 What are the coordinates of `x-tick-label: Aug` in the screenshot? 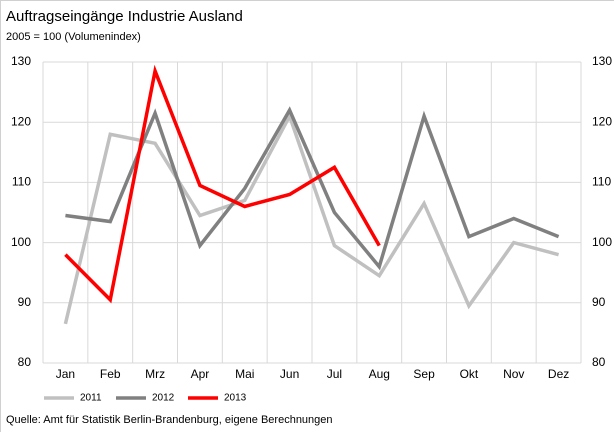 It's located at (379, 374).